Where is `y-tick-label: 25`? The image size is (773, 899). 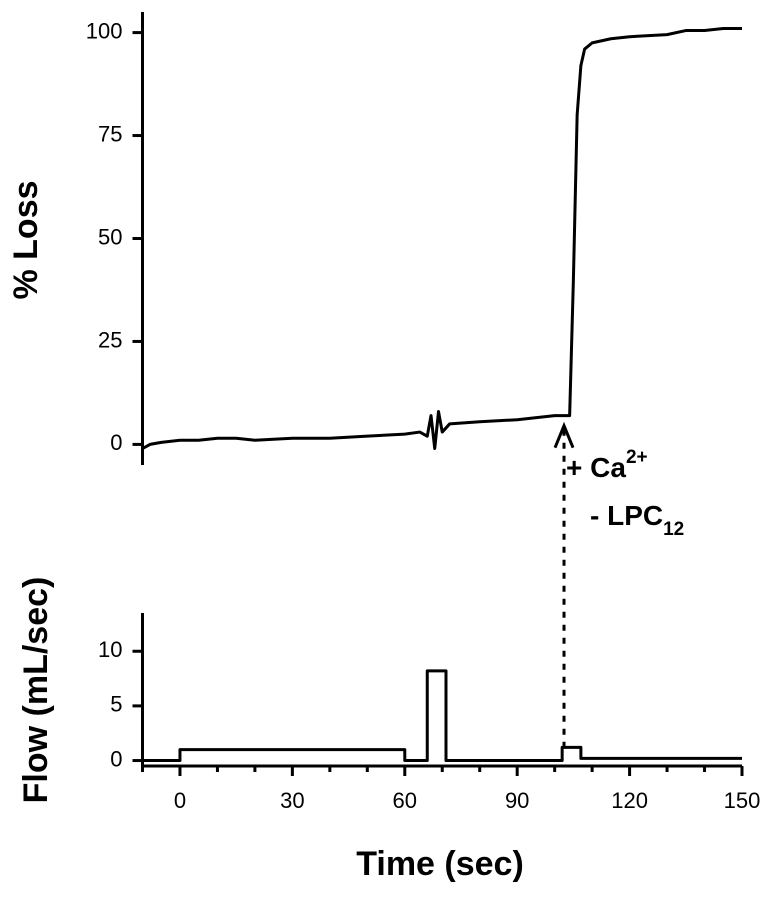
y-tick-label: 25 is located at coordinates (110, 339).